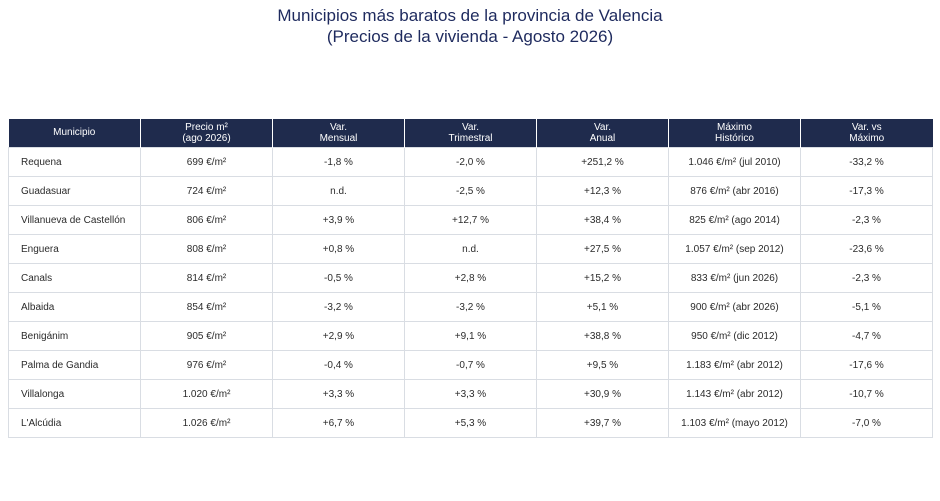  I want to click on cell-mensual: n.d., so click(338, 191).